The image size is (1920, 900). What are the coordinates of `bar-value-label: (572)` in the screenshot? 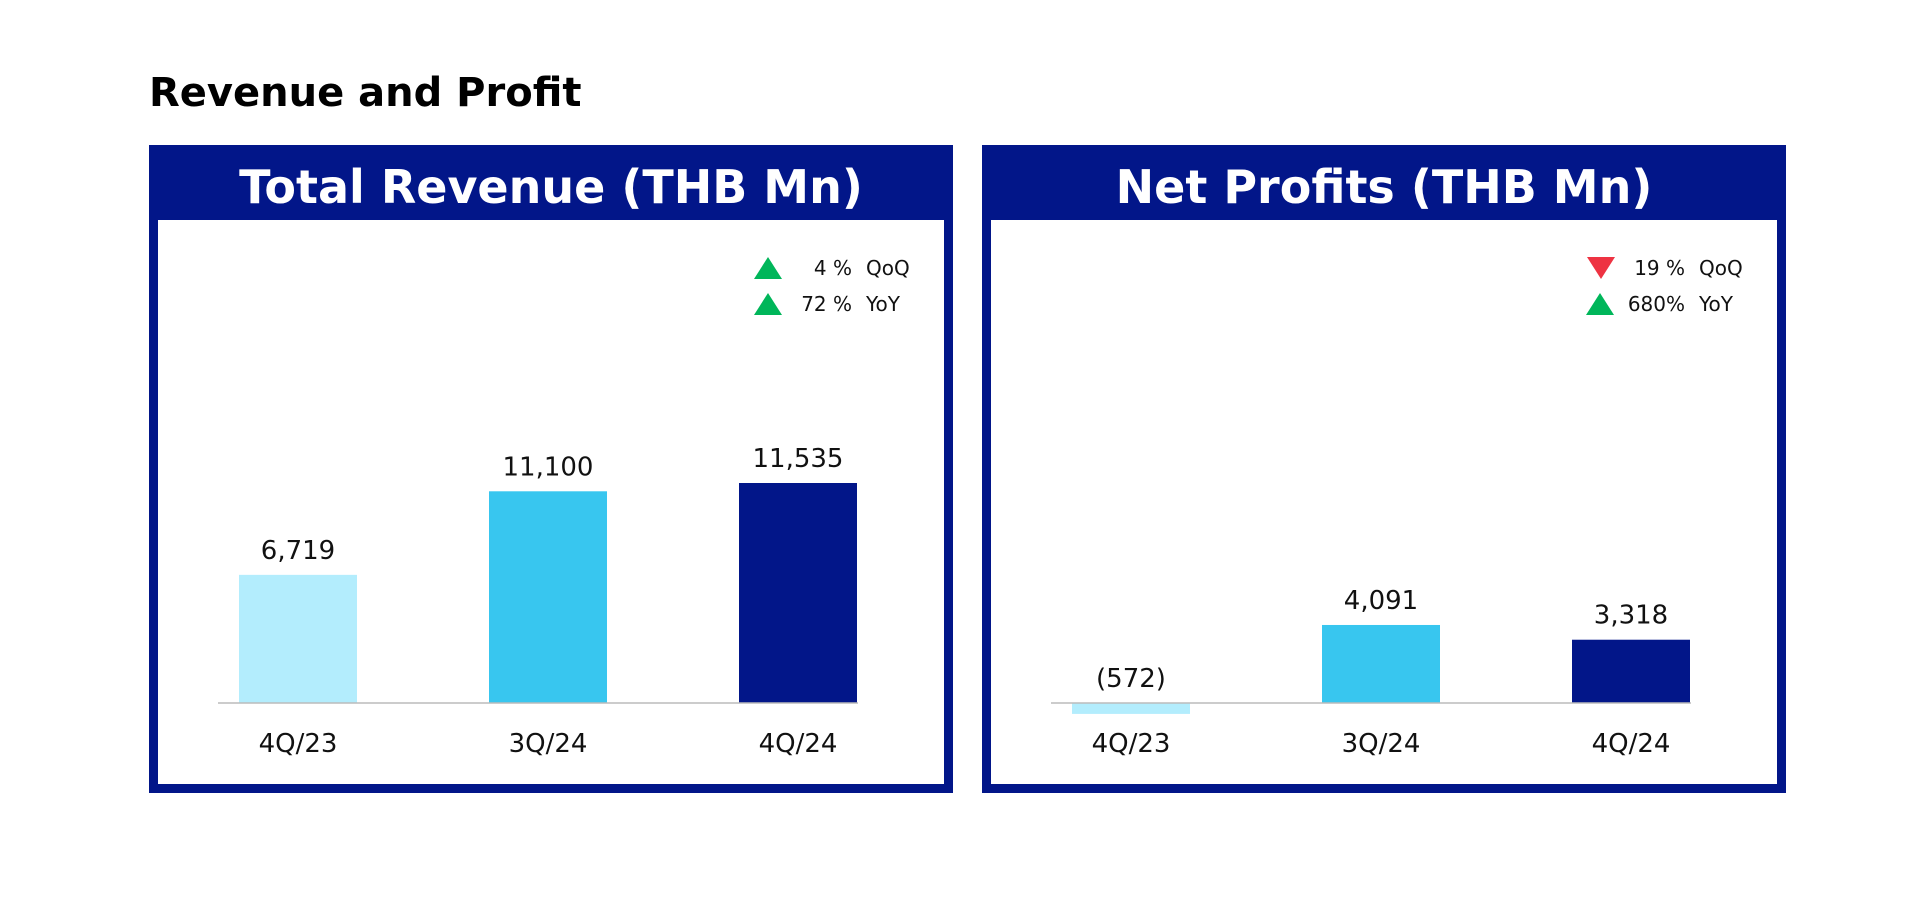 It's located at (1131, 679).